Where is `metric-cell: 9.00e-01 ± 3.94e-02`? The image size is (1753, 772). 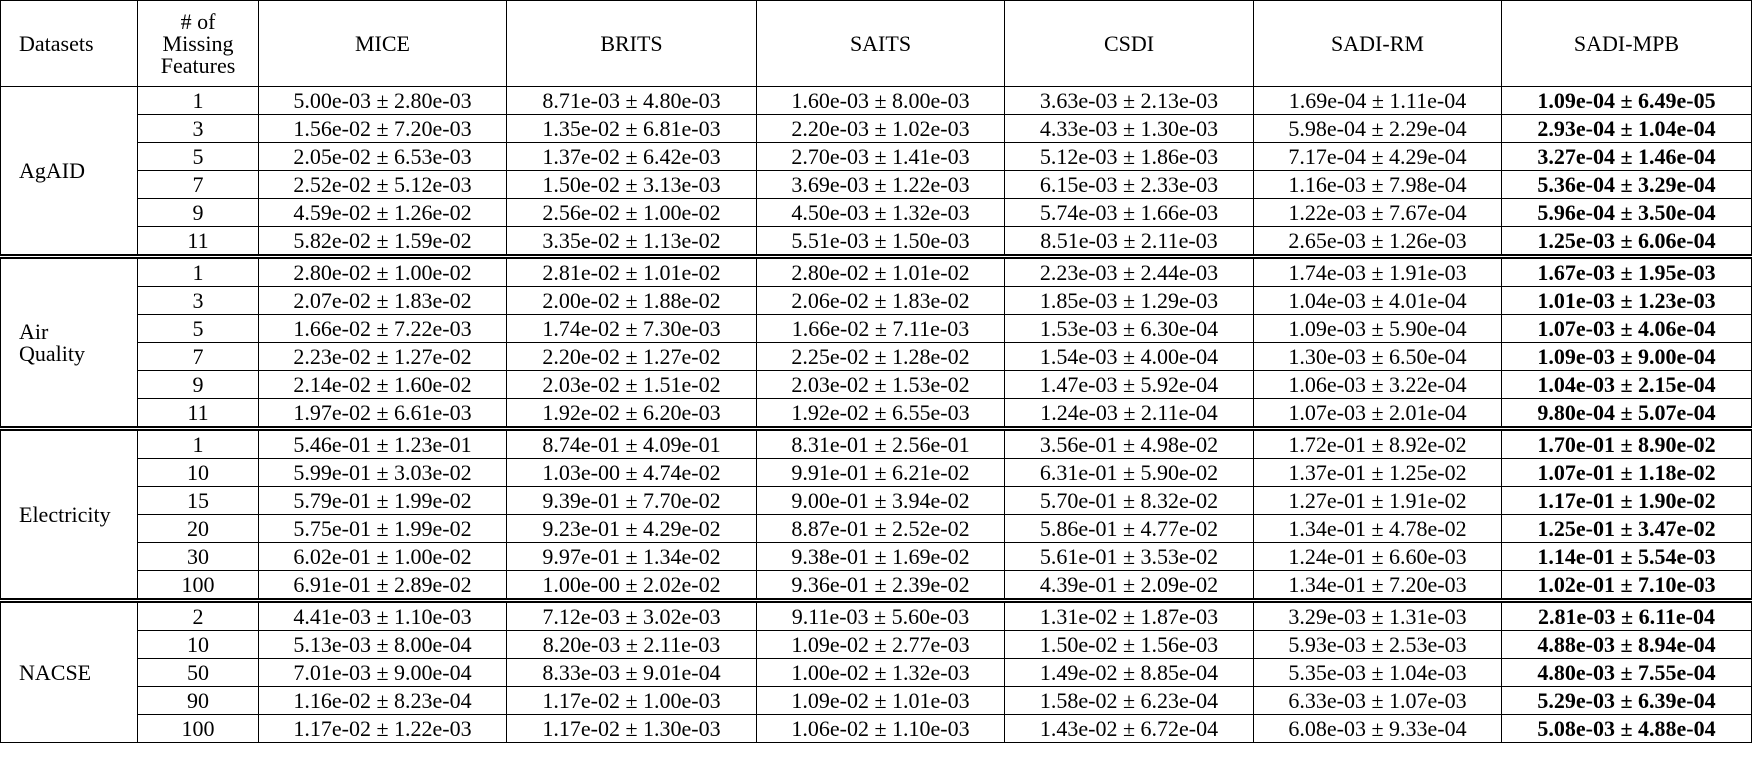
metric-cell: 9.00e-01 ± 3.94e-02 is located at coordinates (880, 500).